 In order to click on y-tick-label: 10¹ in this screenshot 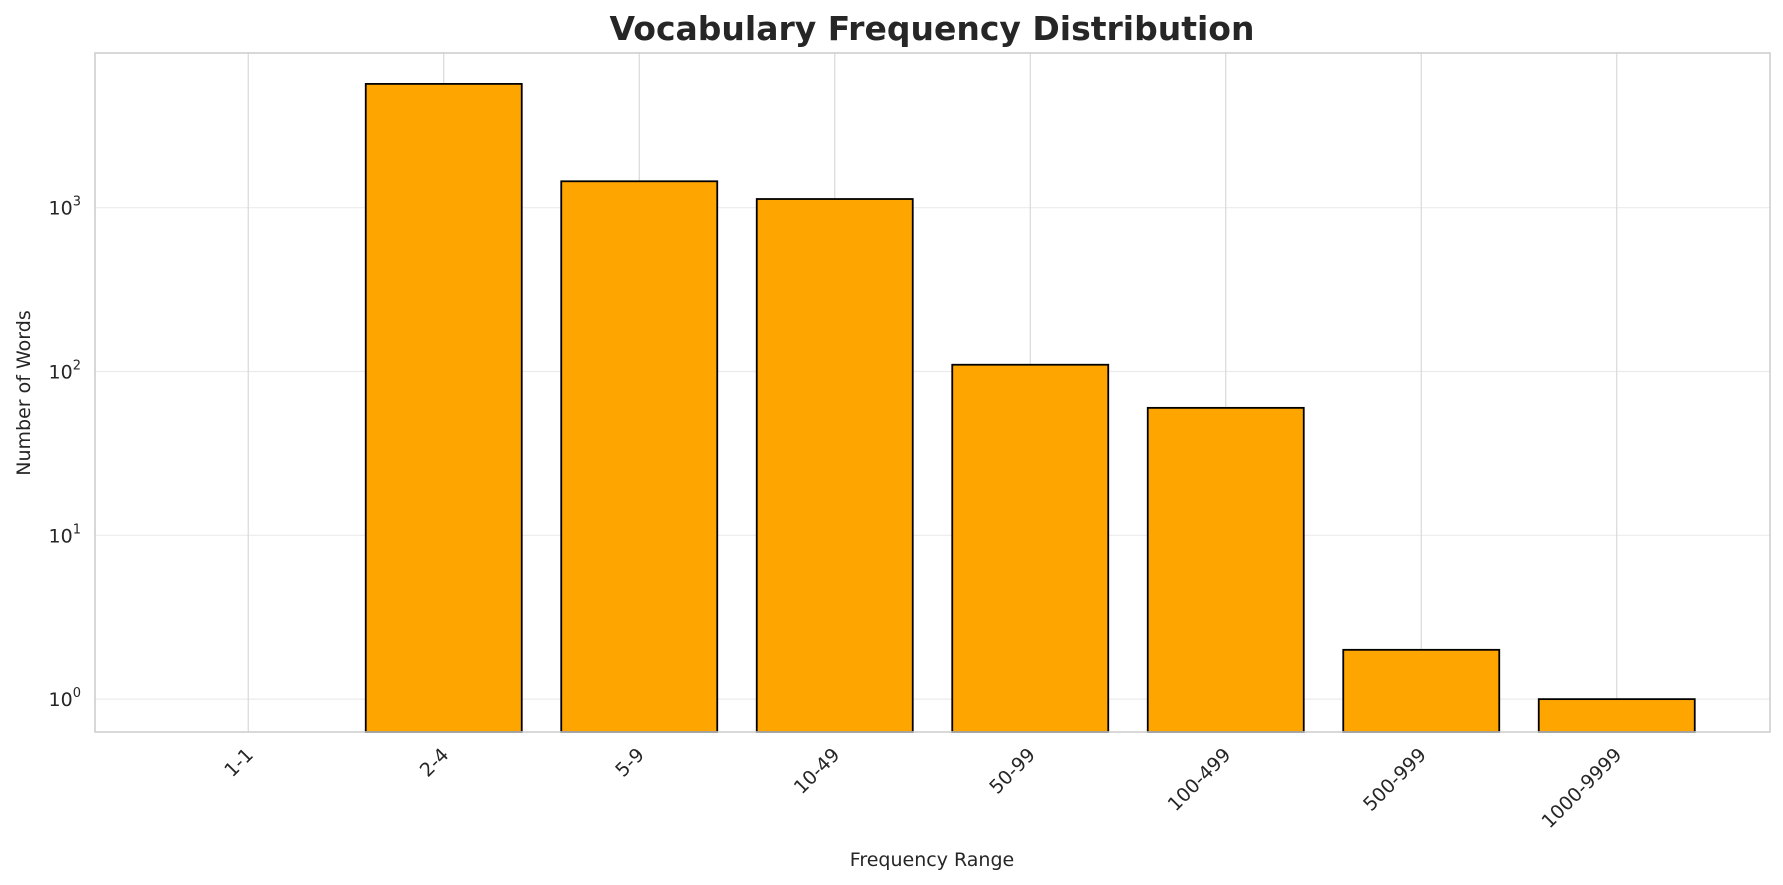, I will do `click(65, 534)`.